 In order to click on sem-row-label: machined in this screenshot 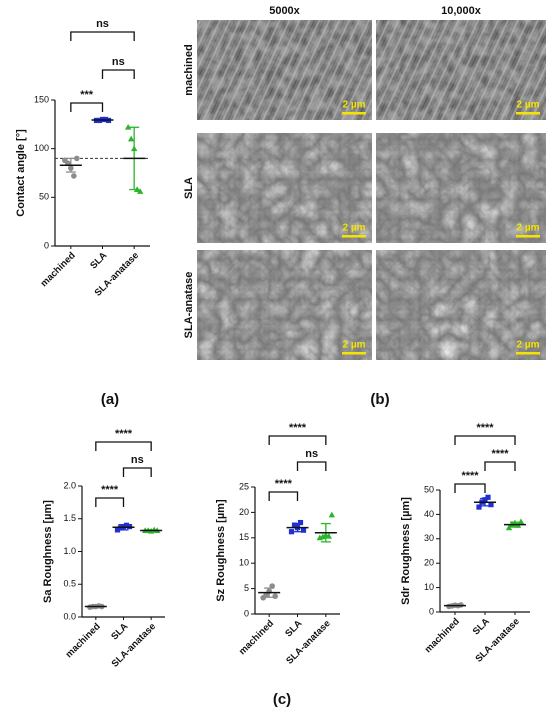, I will do `click(189, 69)`.